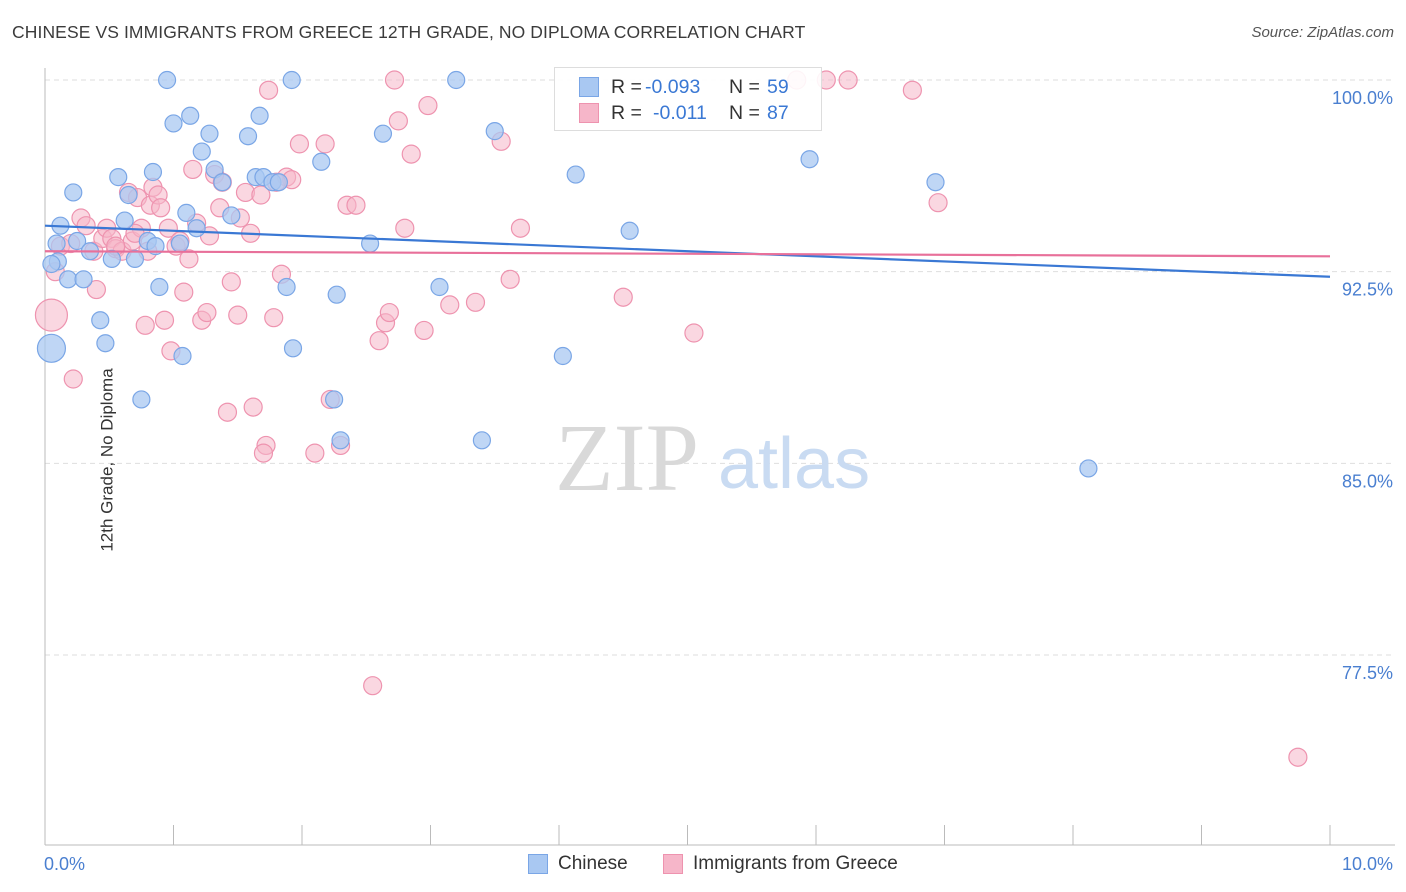  What do you see at coordinates (1367, 290) in the screenshot?
I see `y-tick-label: 92.5%` at bounding box center [1367, 290].